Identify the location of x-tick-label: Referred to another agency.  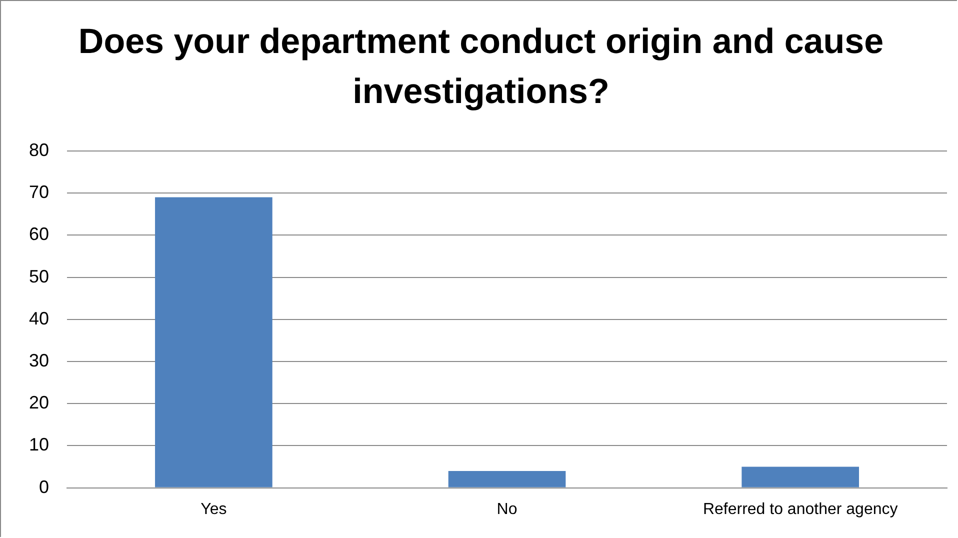
(800, 509).